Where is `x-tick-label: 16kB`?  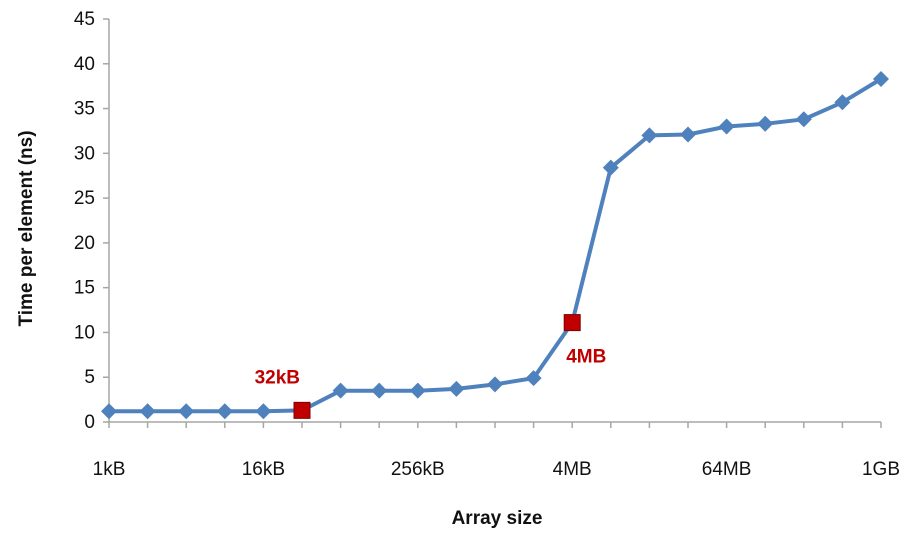 x-tick-label: 16kB is located at coordinates (263, 469).